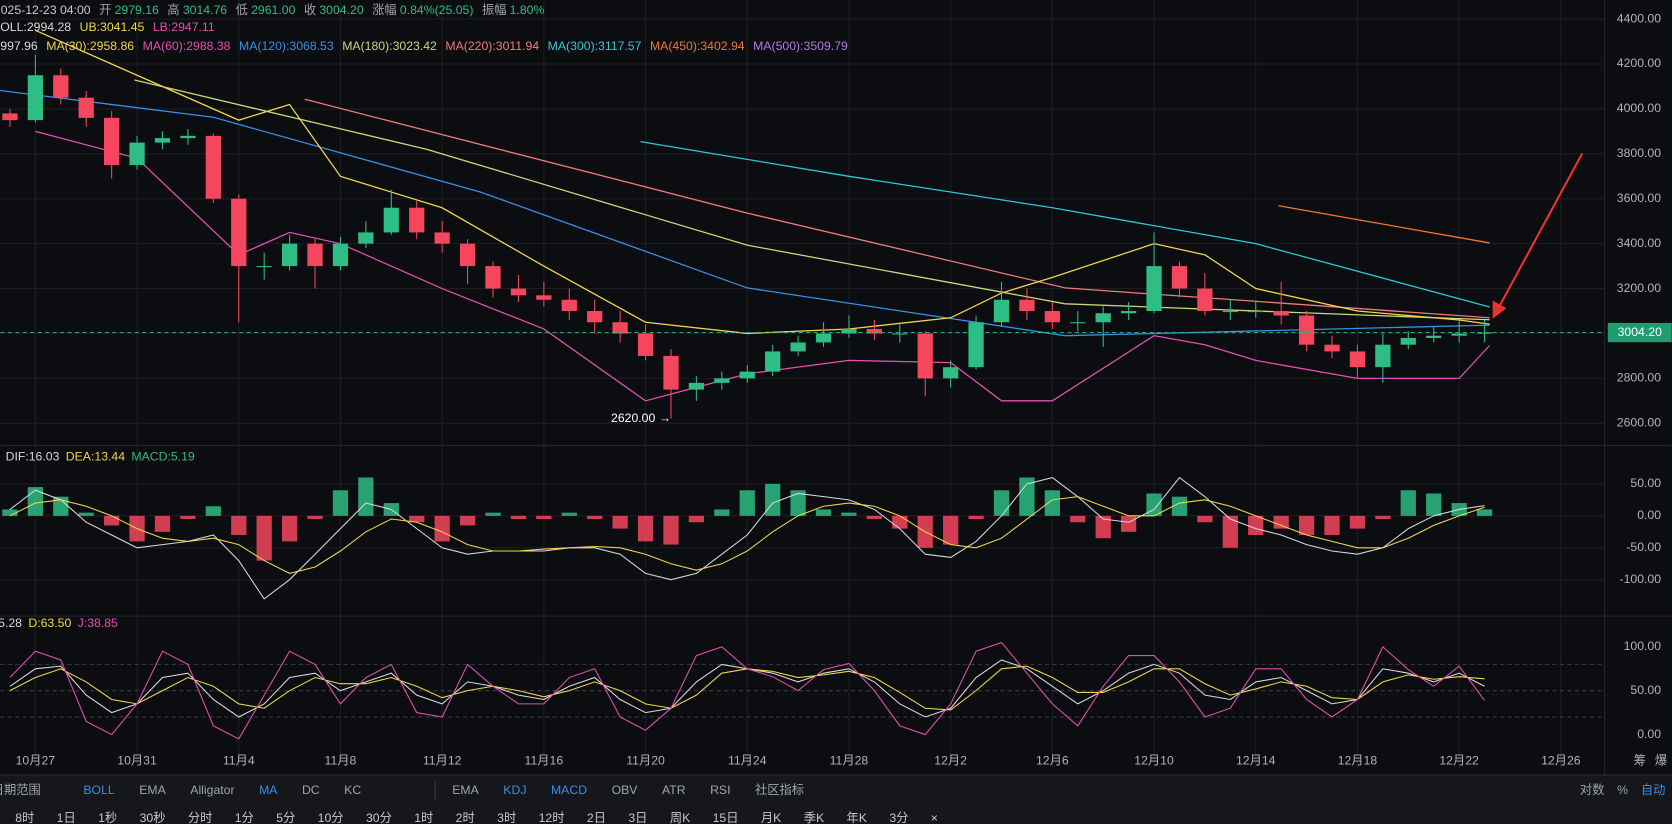  Describe the element at coordinates (99, 790) in the screenshot. I see `indicator-button: BOLL` at that location.